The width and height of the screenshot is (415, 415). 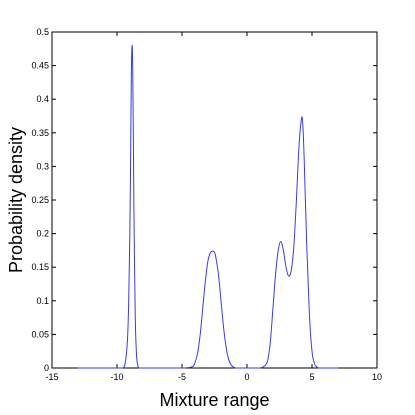 What do you see at coordinates (213, 377) in the screenshot?
I see `x-axis-tick-labels: -15 -10 -5 0 5 10` at bounding box center [213, 377].